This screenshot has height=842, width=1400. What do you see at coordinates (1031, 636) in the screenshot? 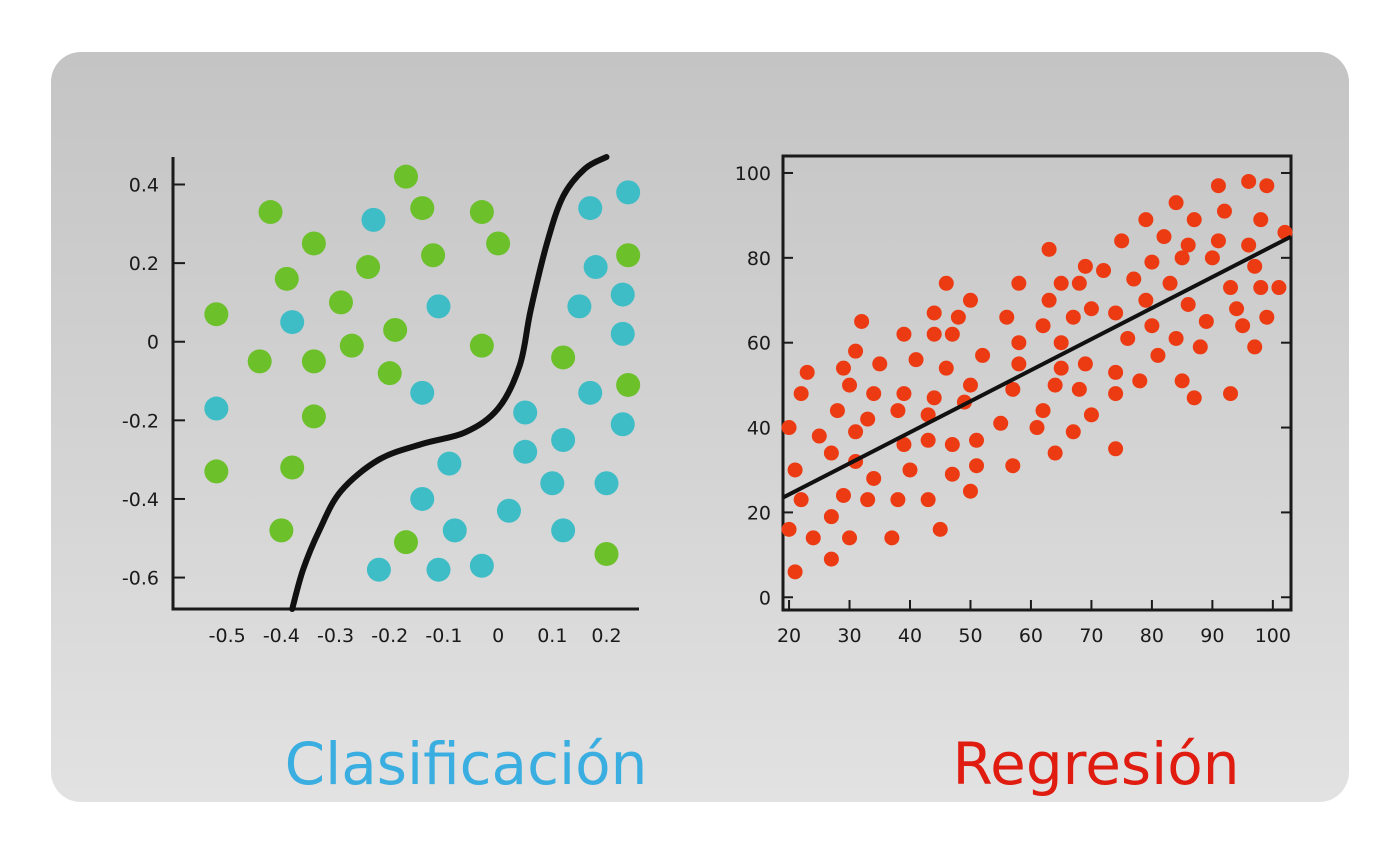
I see `x-tick-label: 60` at bounding box center [1031, 636].